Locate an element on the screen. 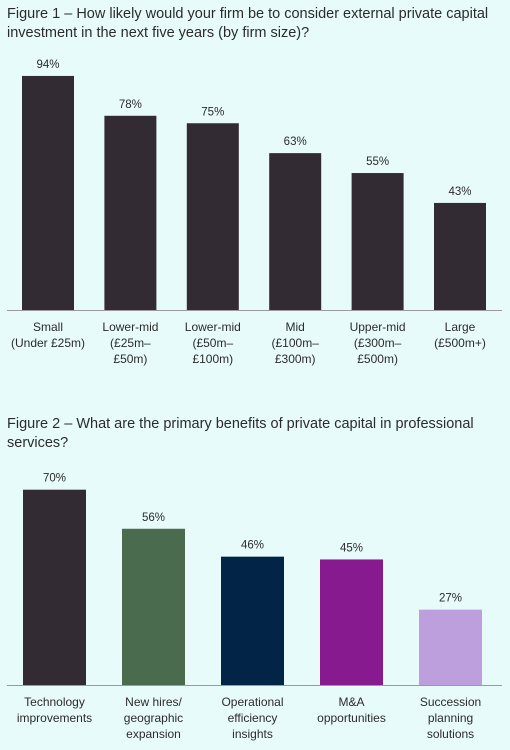 The height and width of the screenshot is (750, 510). fig1-category-label-6: Large (£500m+) is located at coordinates (460, 335).